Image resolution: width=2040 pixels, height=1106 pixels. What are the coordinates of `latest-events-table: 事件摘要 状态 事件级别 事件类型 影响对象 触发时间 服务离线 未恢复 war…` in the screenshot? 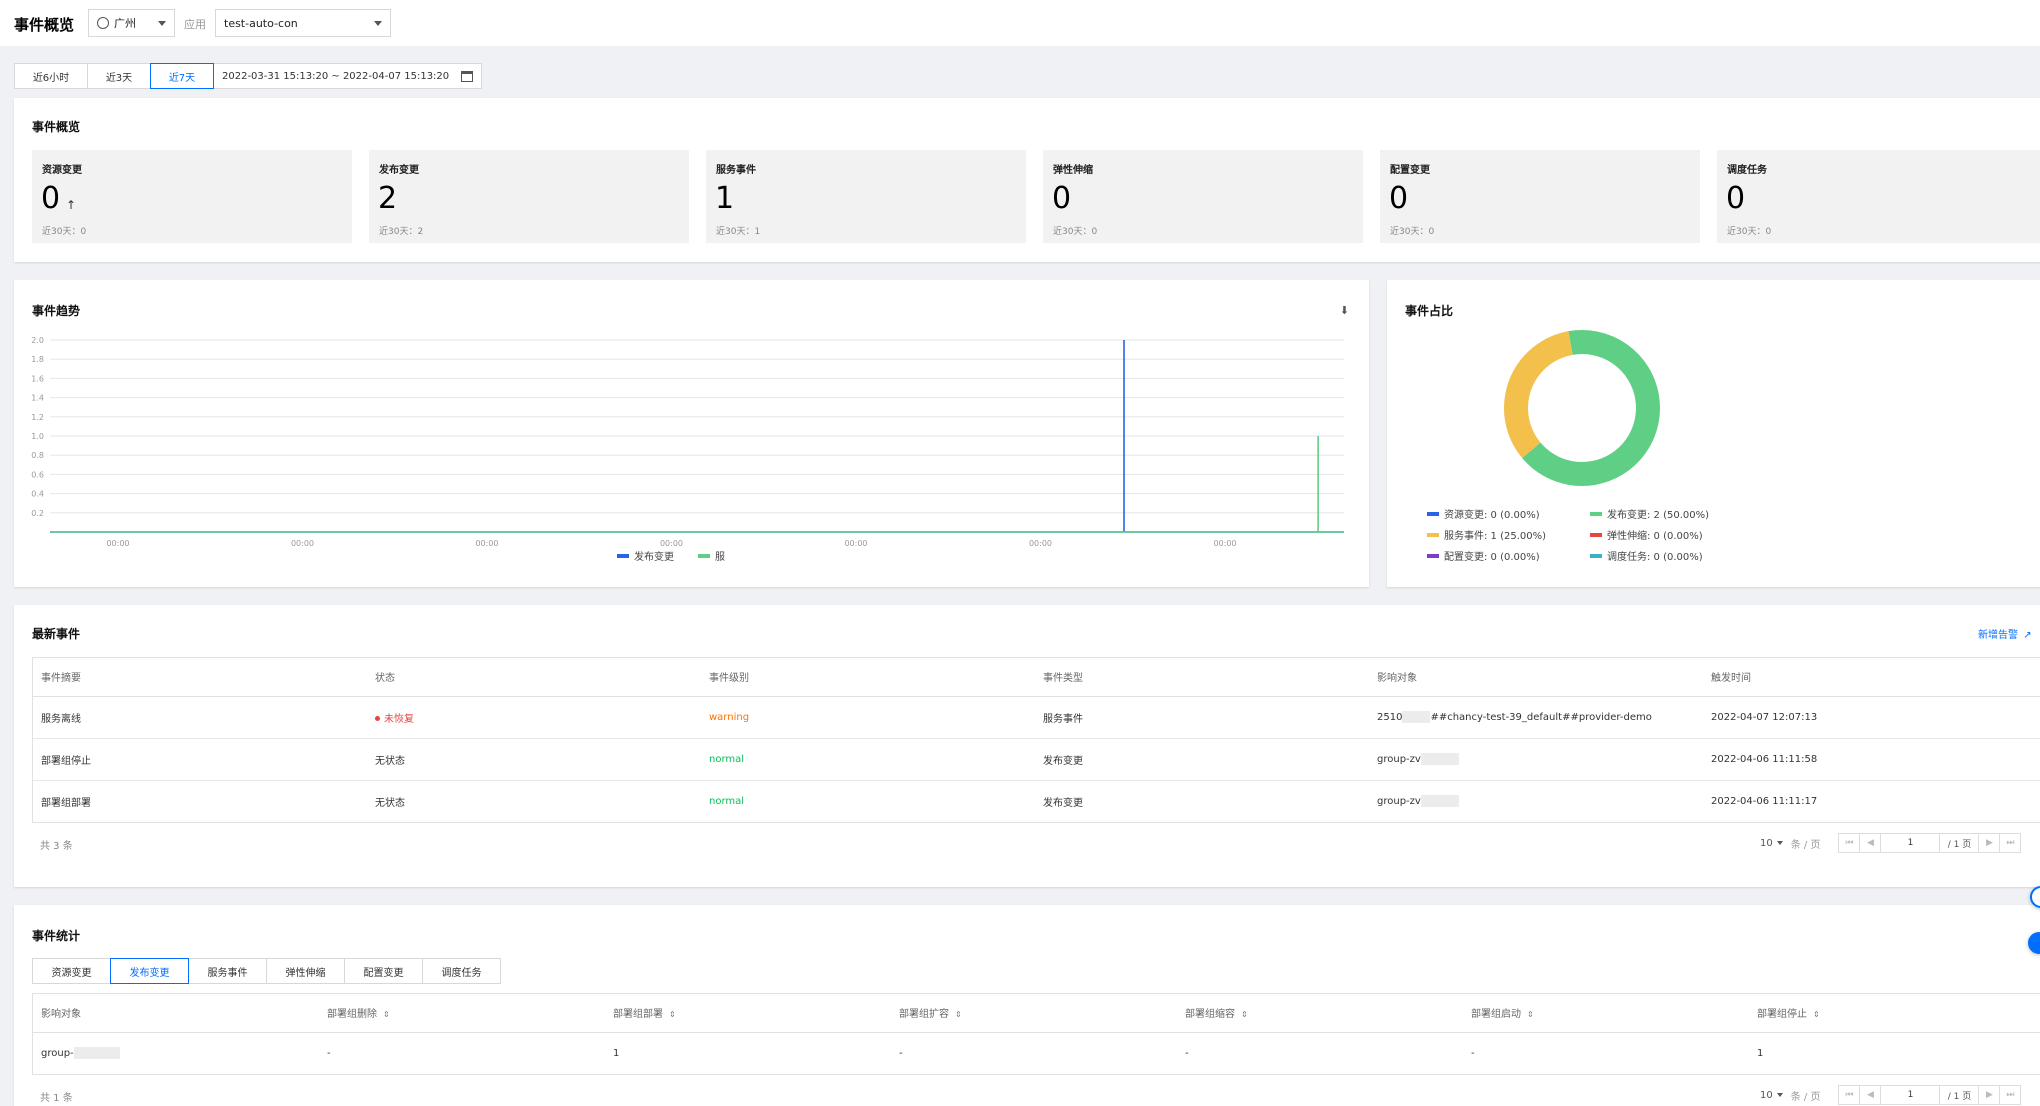 It's located at (1036, 740).